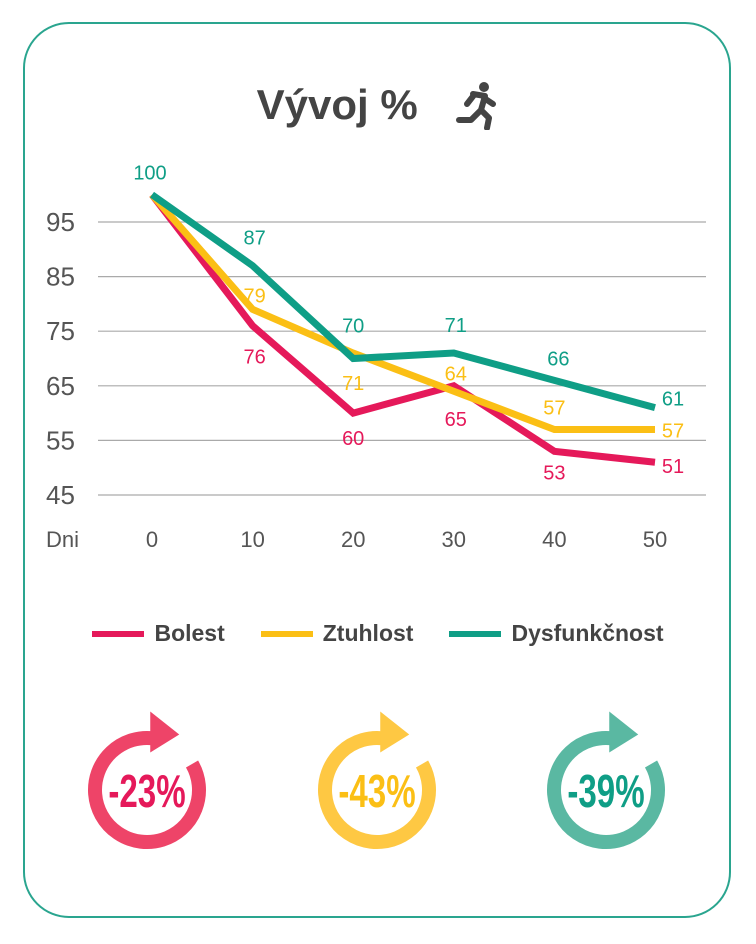 This screenshot has width=756, height=944. I want to click on x-tick-label: 50, so click(655, 539).